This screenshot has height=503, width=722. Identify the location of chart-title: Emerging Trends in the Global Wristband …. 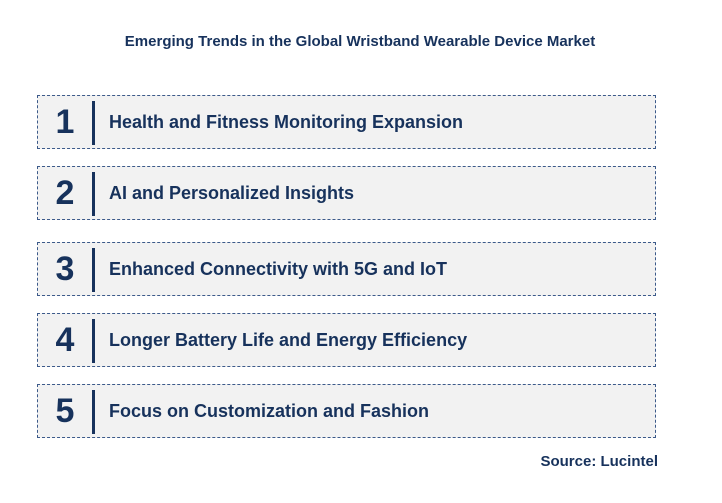
(360, 41).